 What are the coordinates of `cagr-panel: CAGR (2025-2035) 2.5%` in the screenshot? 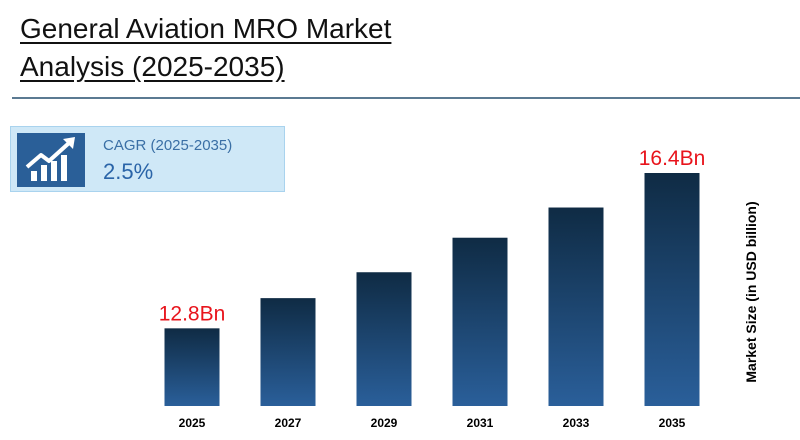 It's located at (147, 159).